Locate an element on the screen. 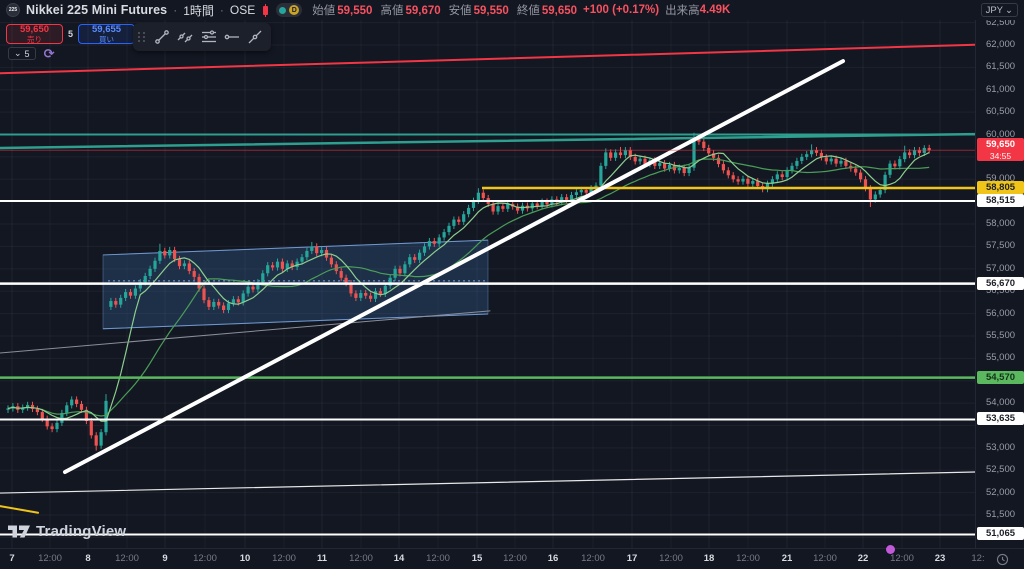  time-tick: 16 is located at coordinates (553, 558).